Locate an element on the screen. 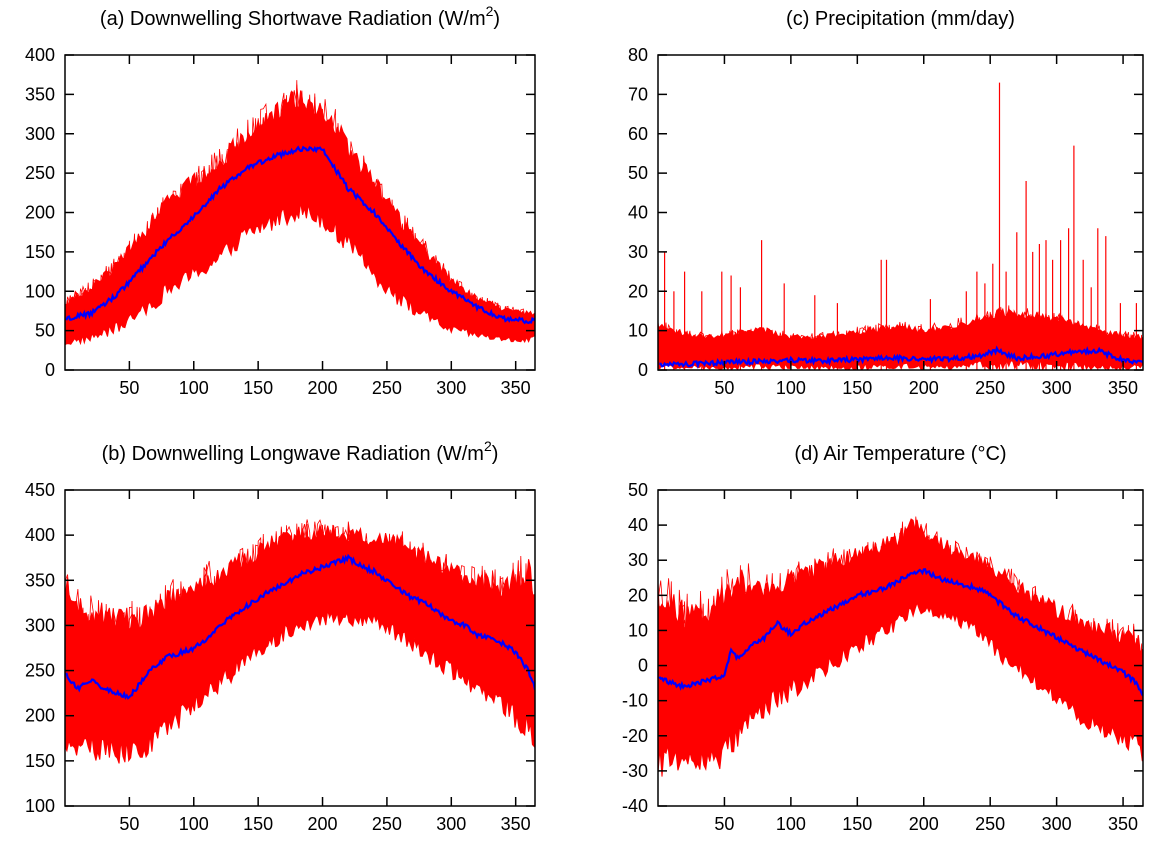 Image resolution: width=1151 pixels, height=845 pixels. panel-d-xtick-label: 350 is located at coordinates (1123, 824).